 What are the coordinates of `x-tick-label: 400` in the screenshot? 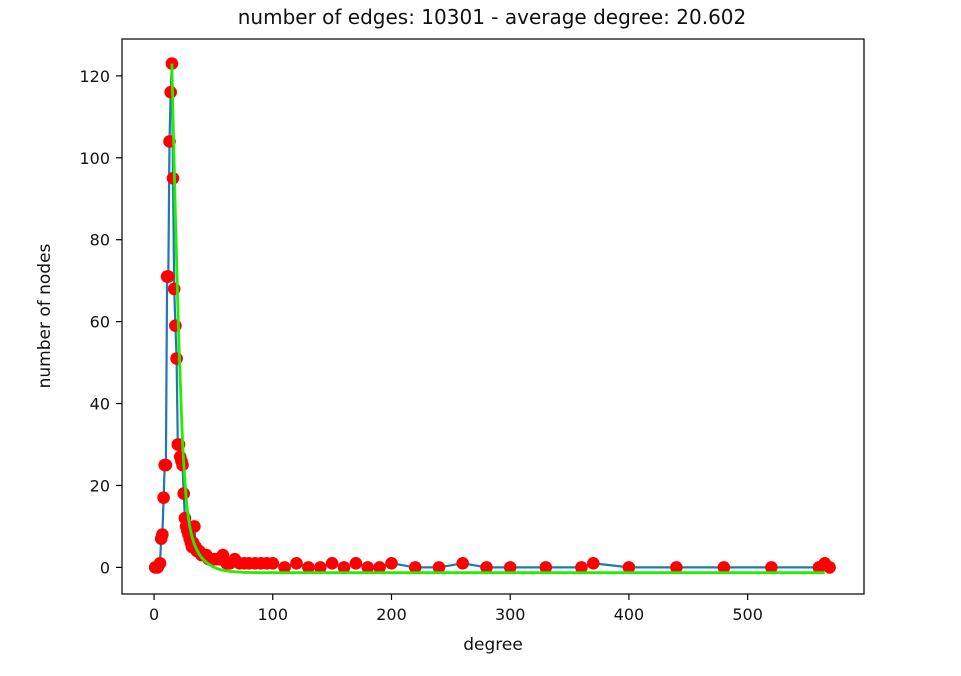 It's located at (629, 614).